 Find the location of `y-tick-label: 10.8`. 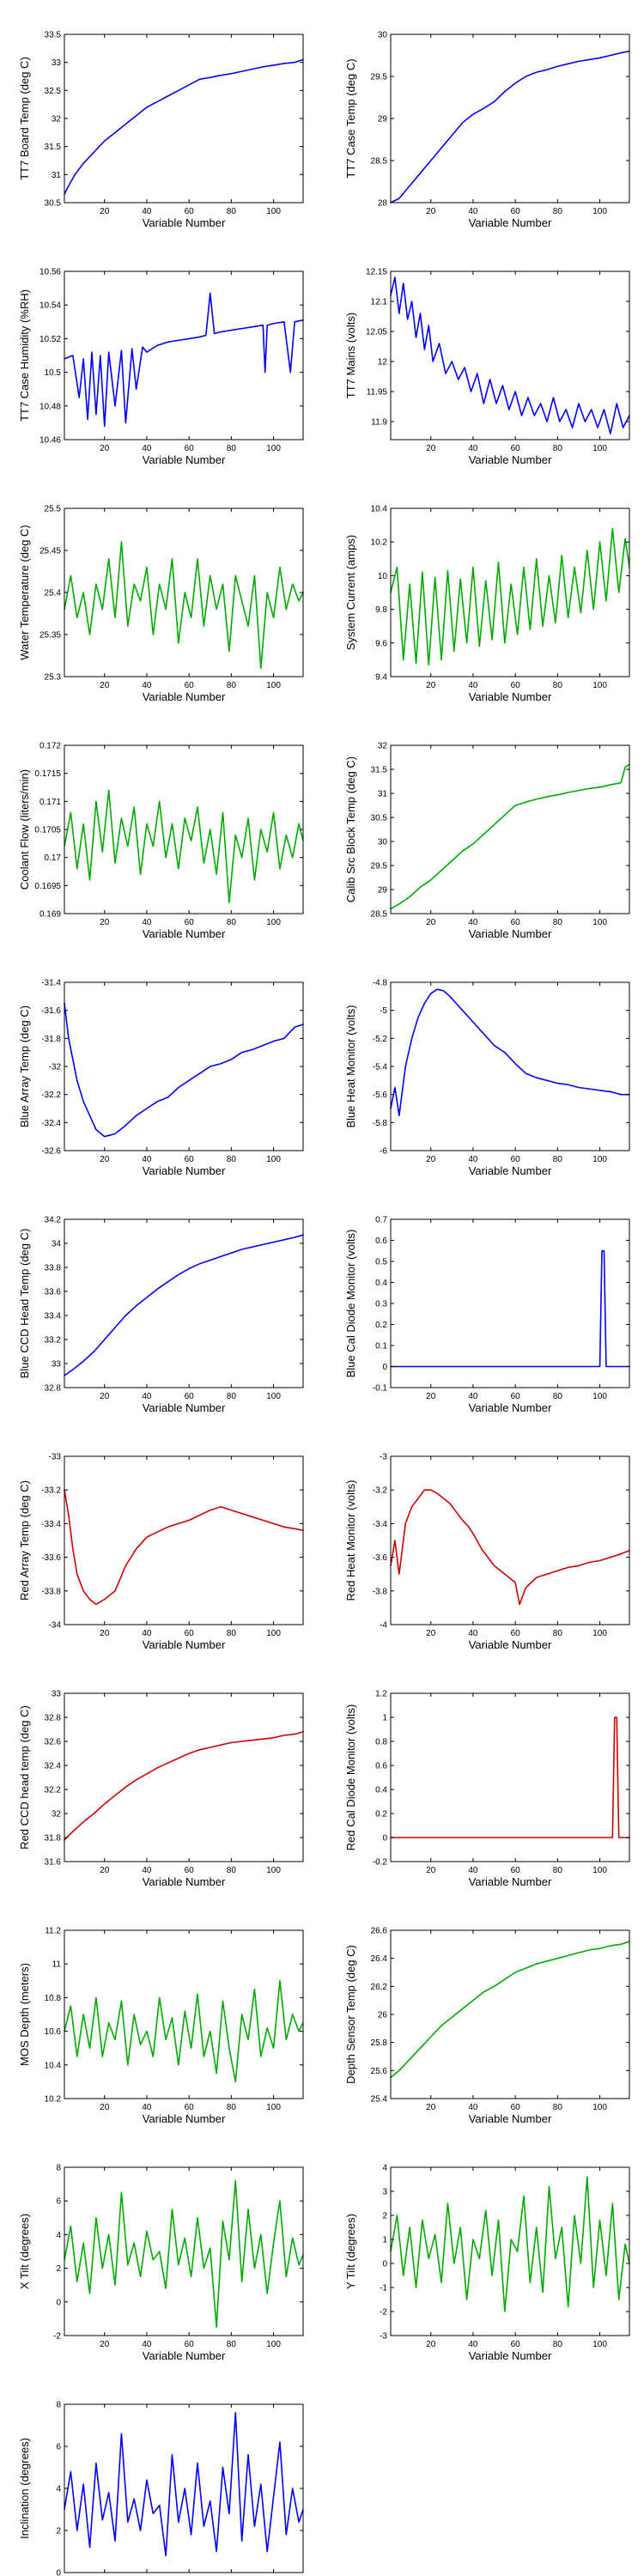

y-tick-label: 10.8 is located at coordinates (53, 1998).